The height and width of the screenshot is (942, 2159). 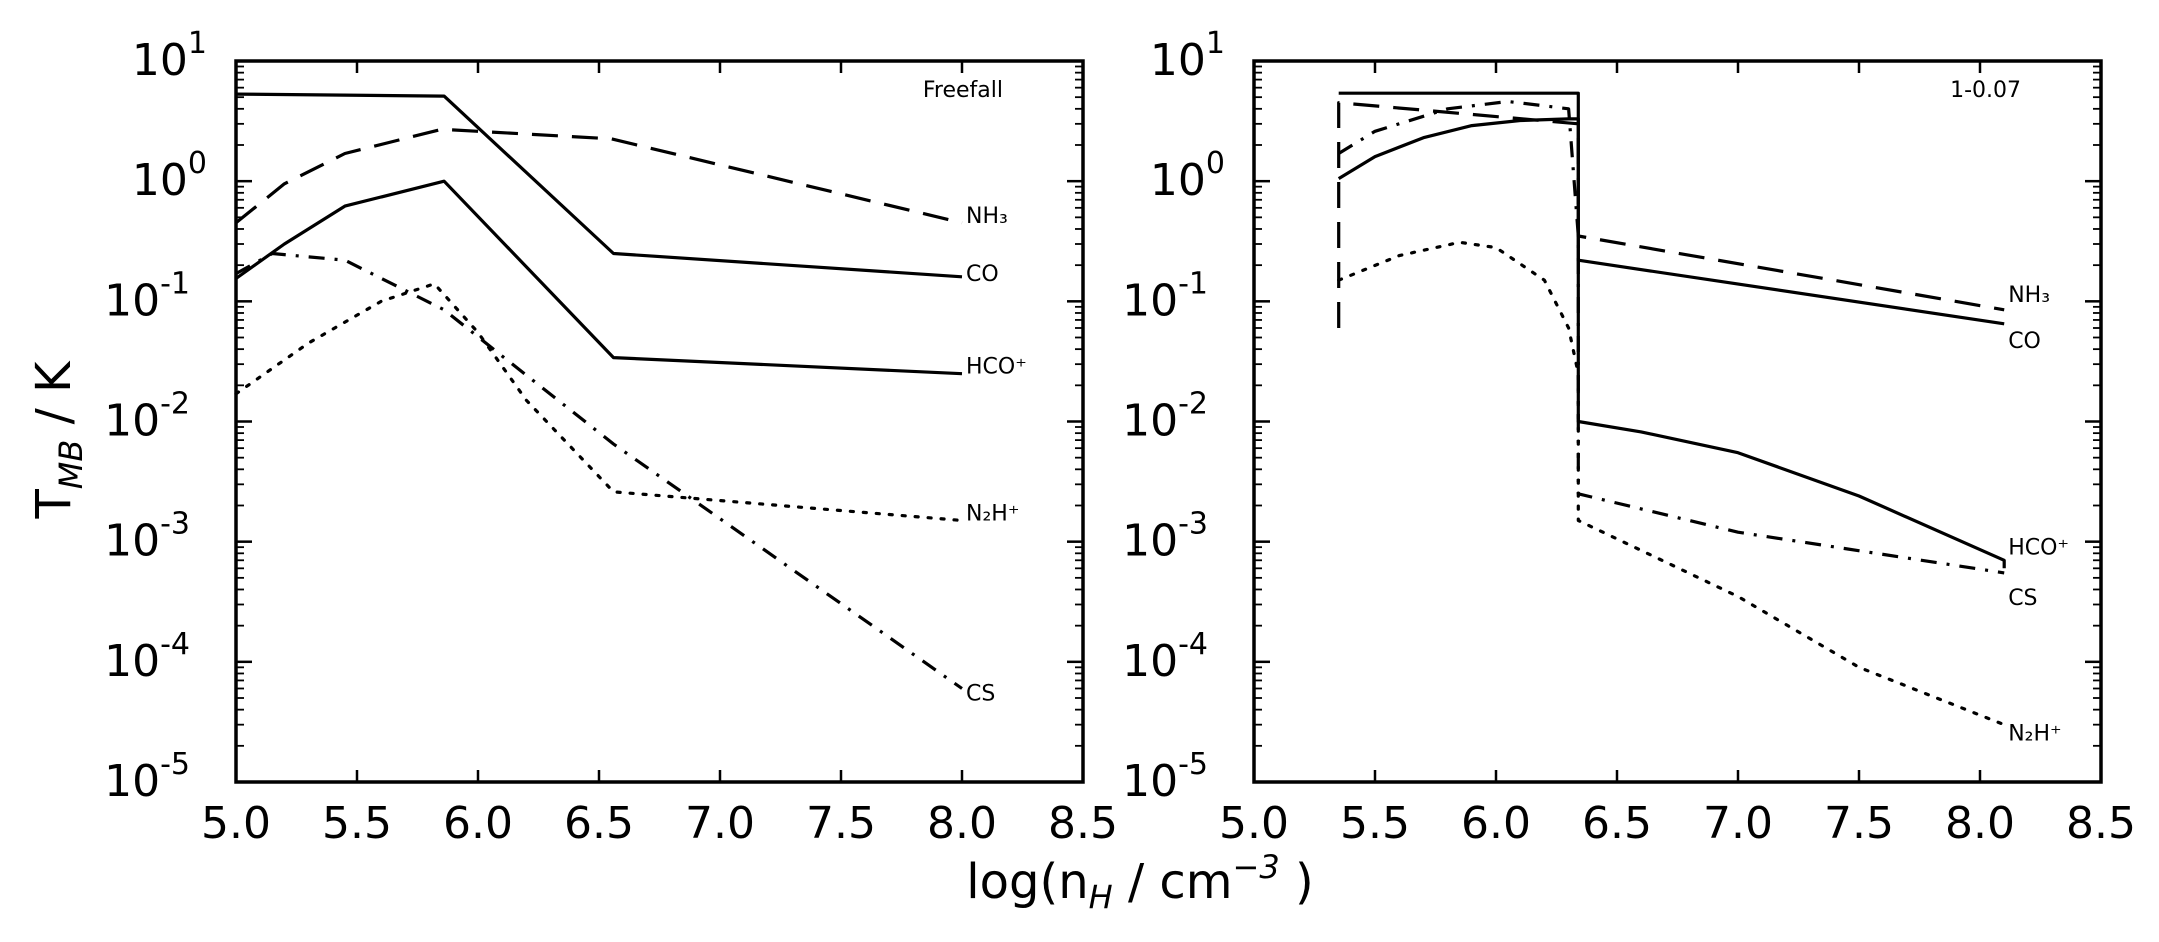 What do you see at coordinates (1173, 882) in the screenshot?
I see `x-axis-title-mid: / cm` at bounding box center [1173, 882].